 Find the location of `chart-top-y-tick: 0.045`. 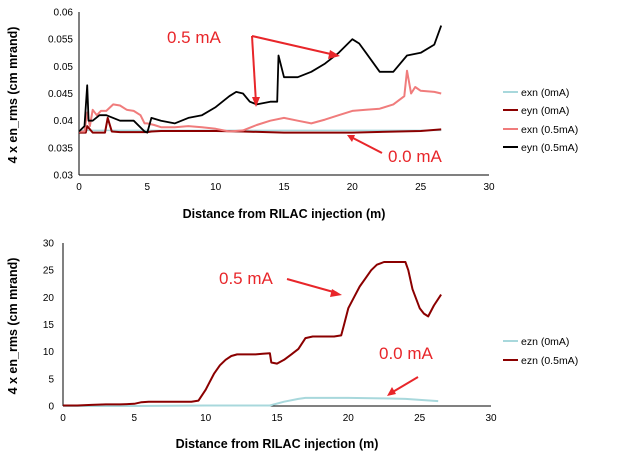

chart-top-y-tick: 0.045 is located at coordinates (60, 94).